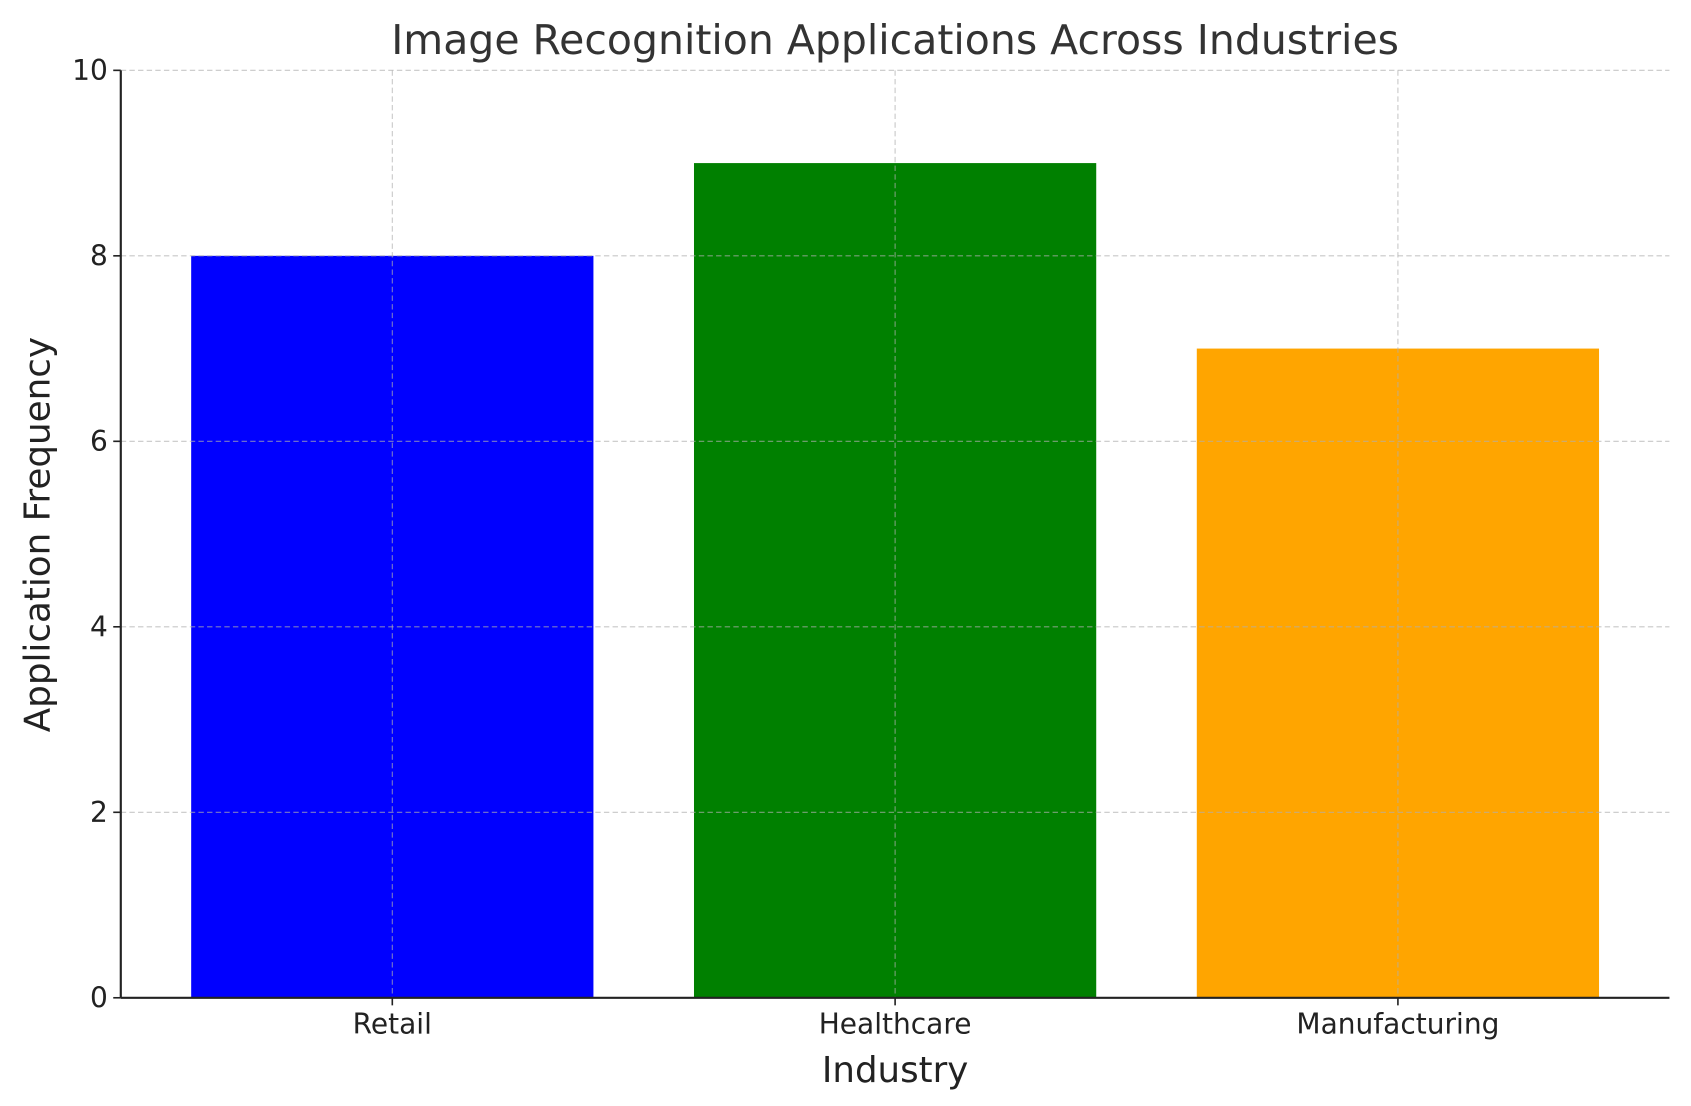 The height and width of the screenshot is (1106, 1691). I want to click on y-tick-label: 6, so click(99, 441).